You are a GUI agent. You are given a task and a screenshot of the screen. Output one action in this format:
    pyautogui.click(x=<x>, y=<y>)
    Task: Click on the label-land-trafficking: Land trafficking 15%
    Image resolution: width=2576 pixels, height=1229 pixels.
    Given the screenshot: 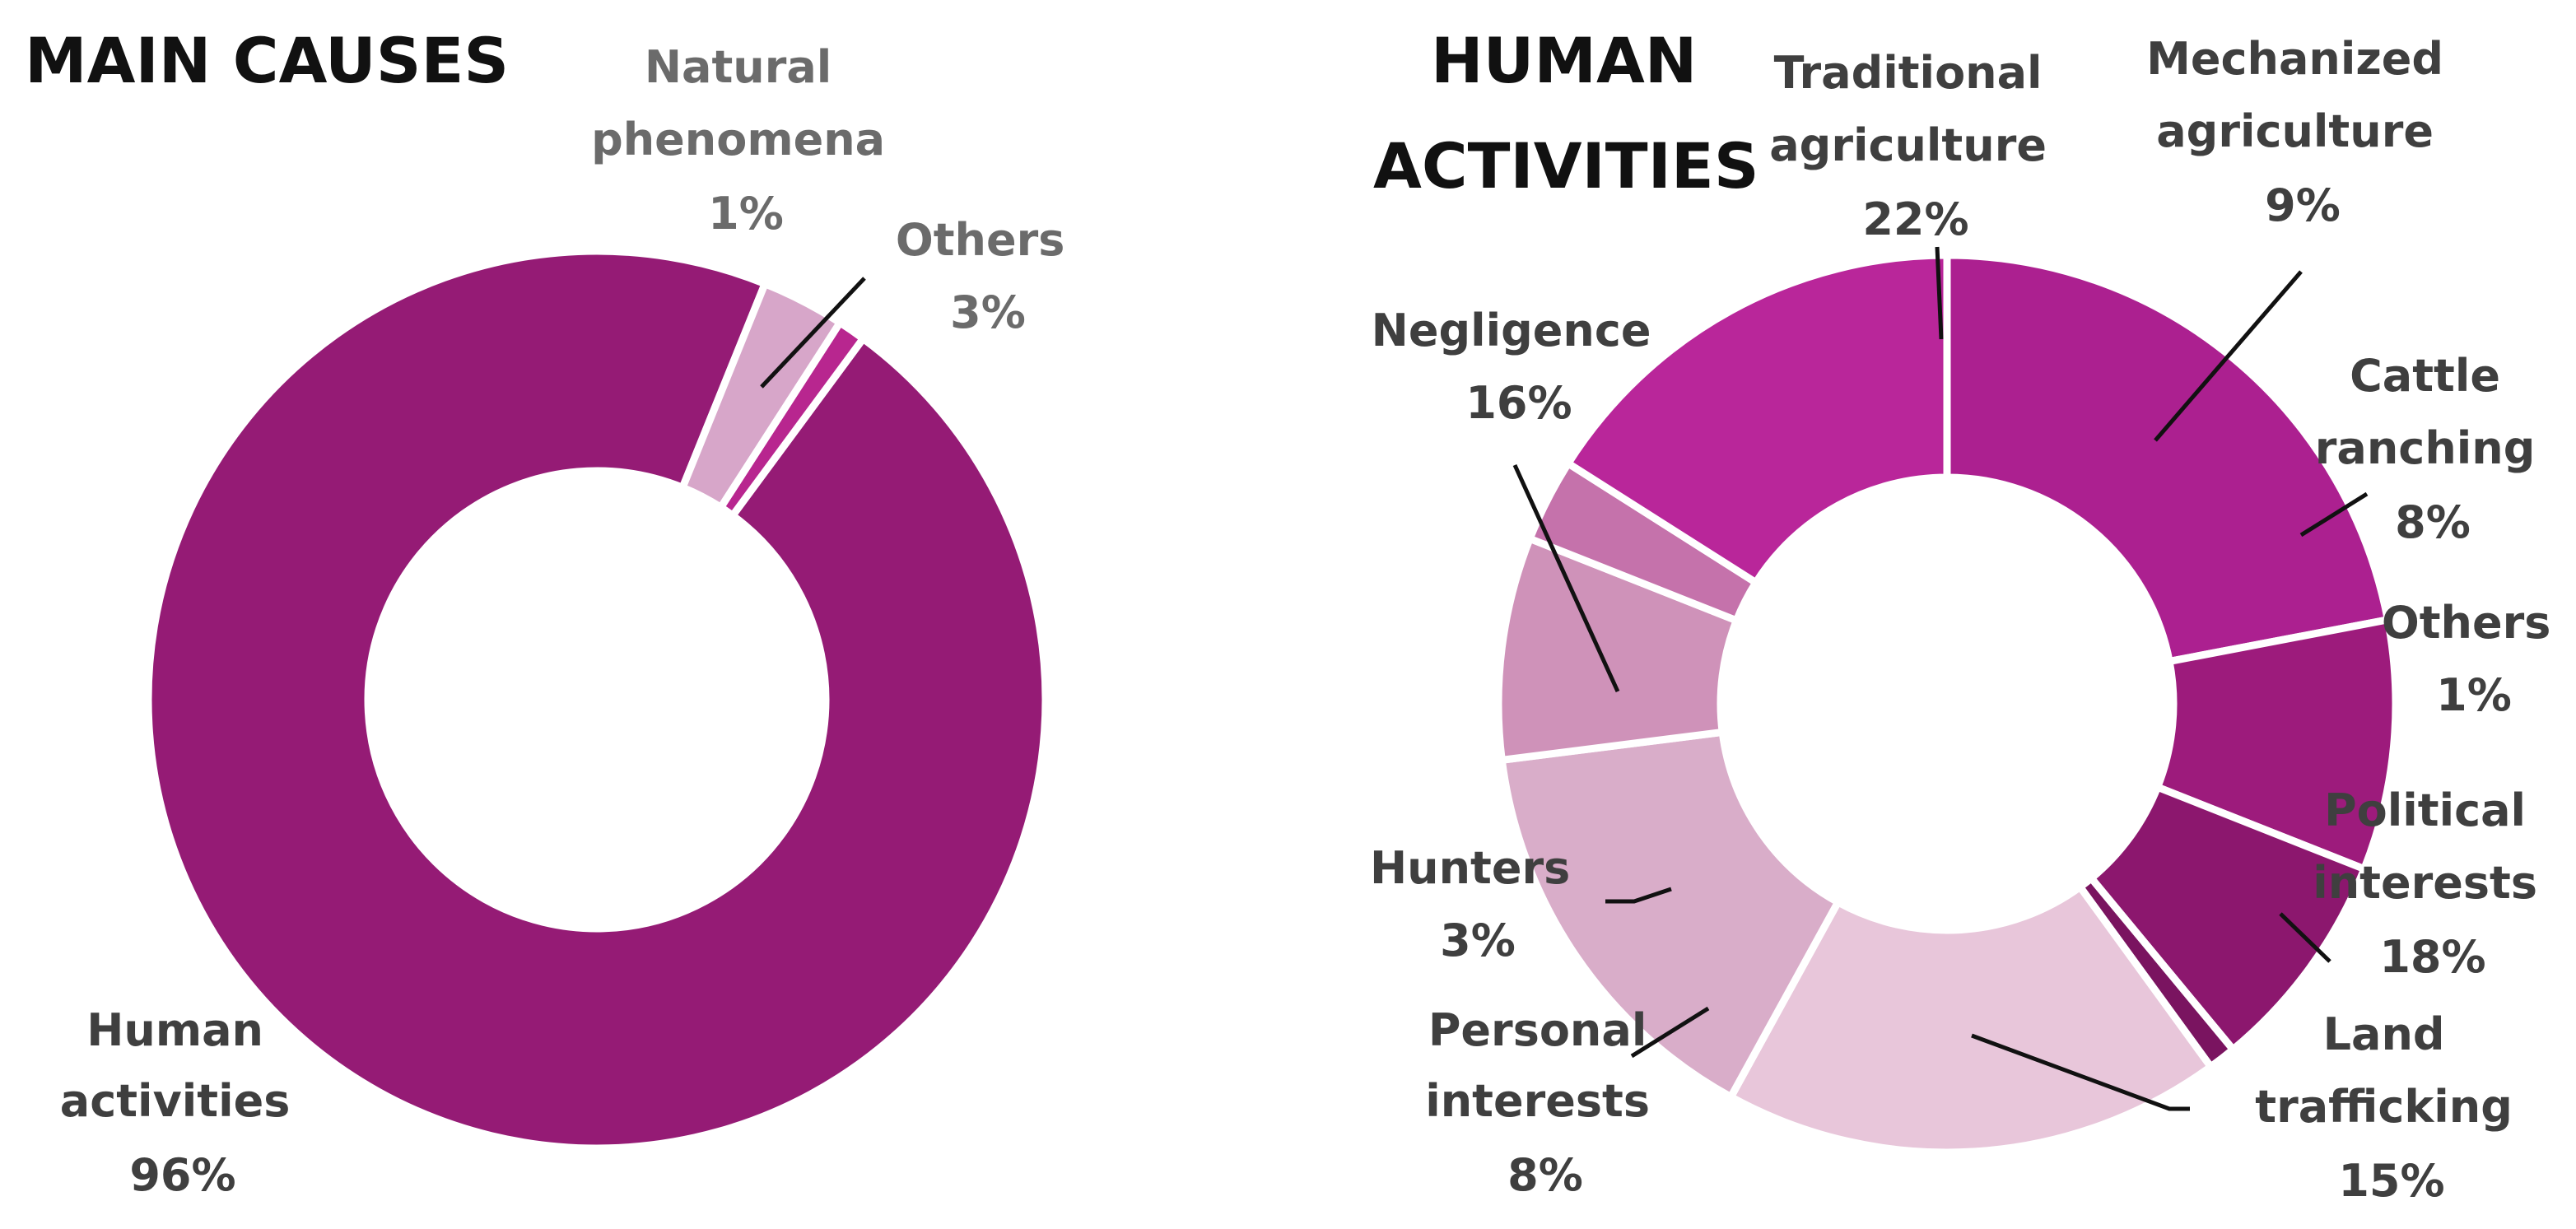 What is the action you would take?
    pyautogui.click(x=2391, y=1107)
    